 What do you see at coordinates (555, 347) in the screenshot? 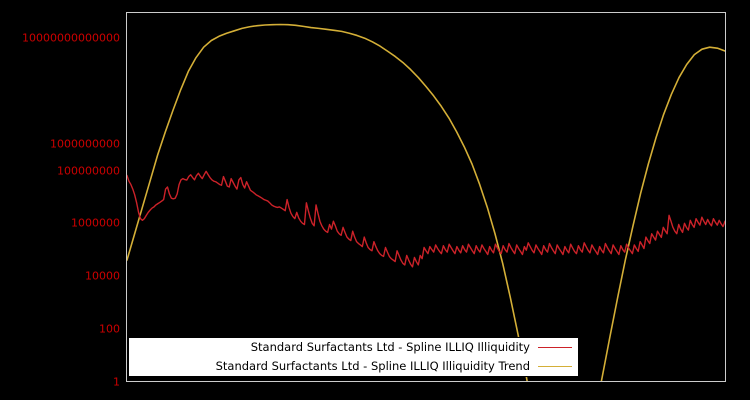
I see `legend-swatch-illiquidity` at bounding box center [555, 347].